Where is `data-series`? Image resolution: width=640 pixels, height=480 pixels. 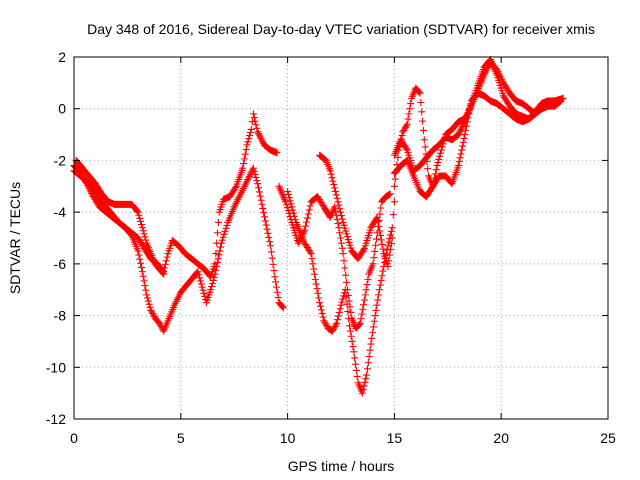
data-series is located at coordinates (356, 210).